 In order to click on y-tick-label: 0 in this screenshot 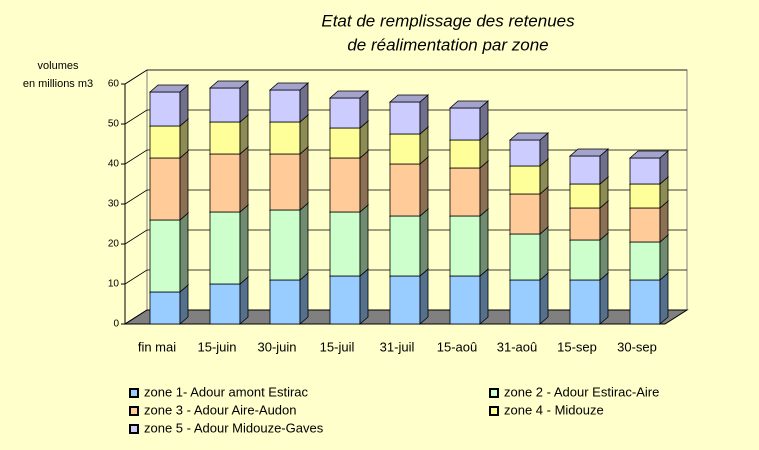, I will do `click(116, 324)`.